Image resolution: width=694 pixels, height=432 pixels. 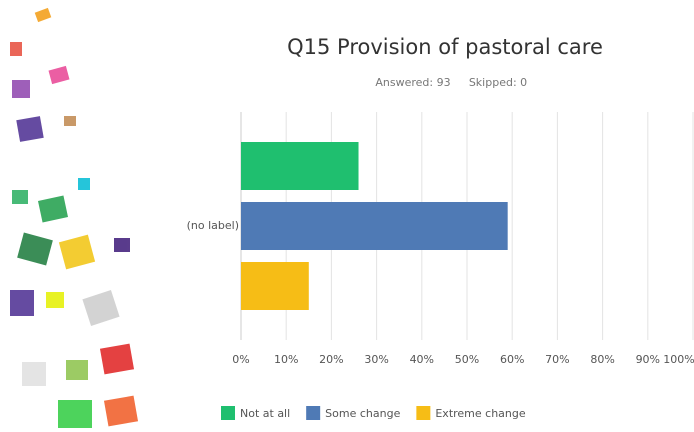 I want to click on y-tick-label: (no label), so click(x=213, y=225).